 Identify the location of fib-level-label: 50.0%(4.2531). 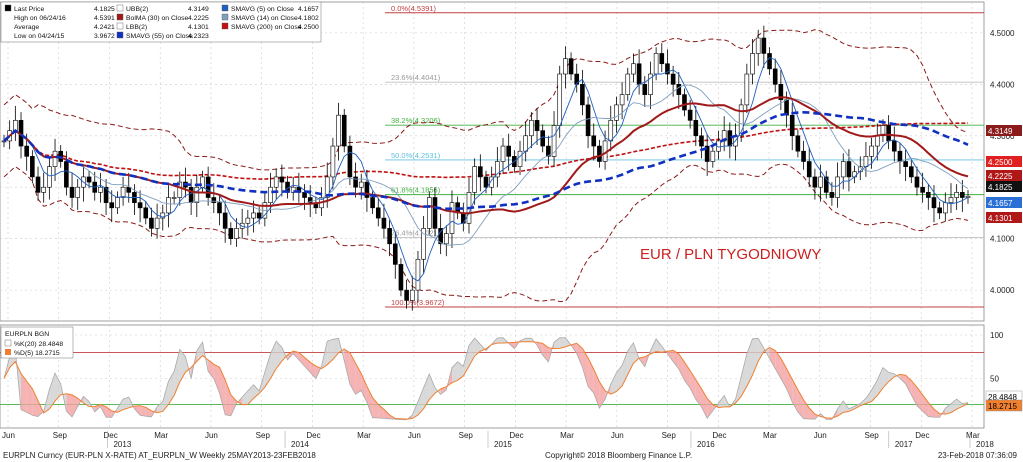
(416, 155).